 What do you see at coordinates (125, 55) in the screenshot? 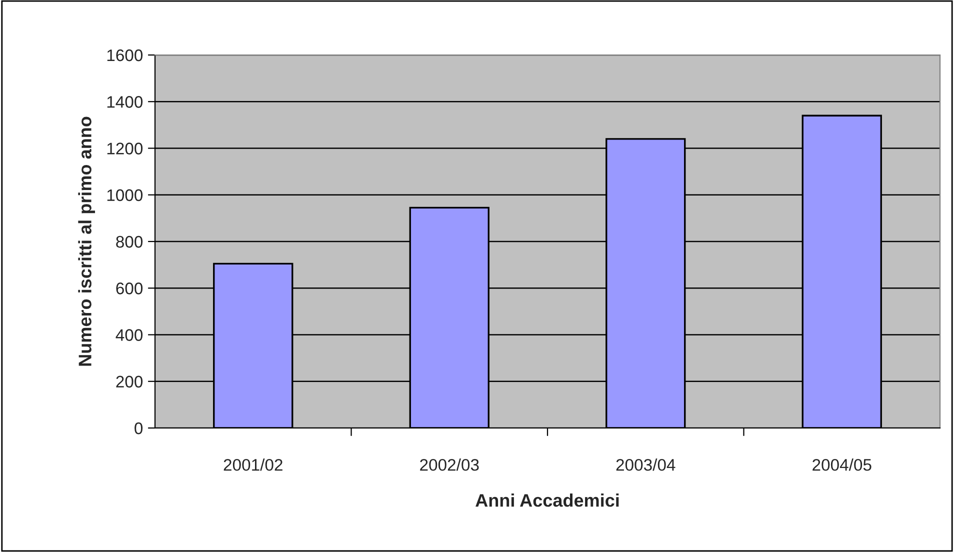
I see `y-tick-label: 1600` at bounding box center [125, 55].